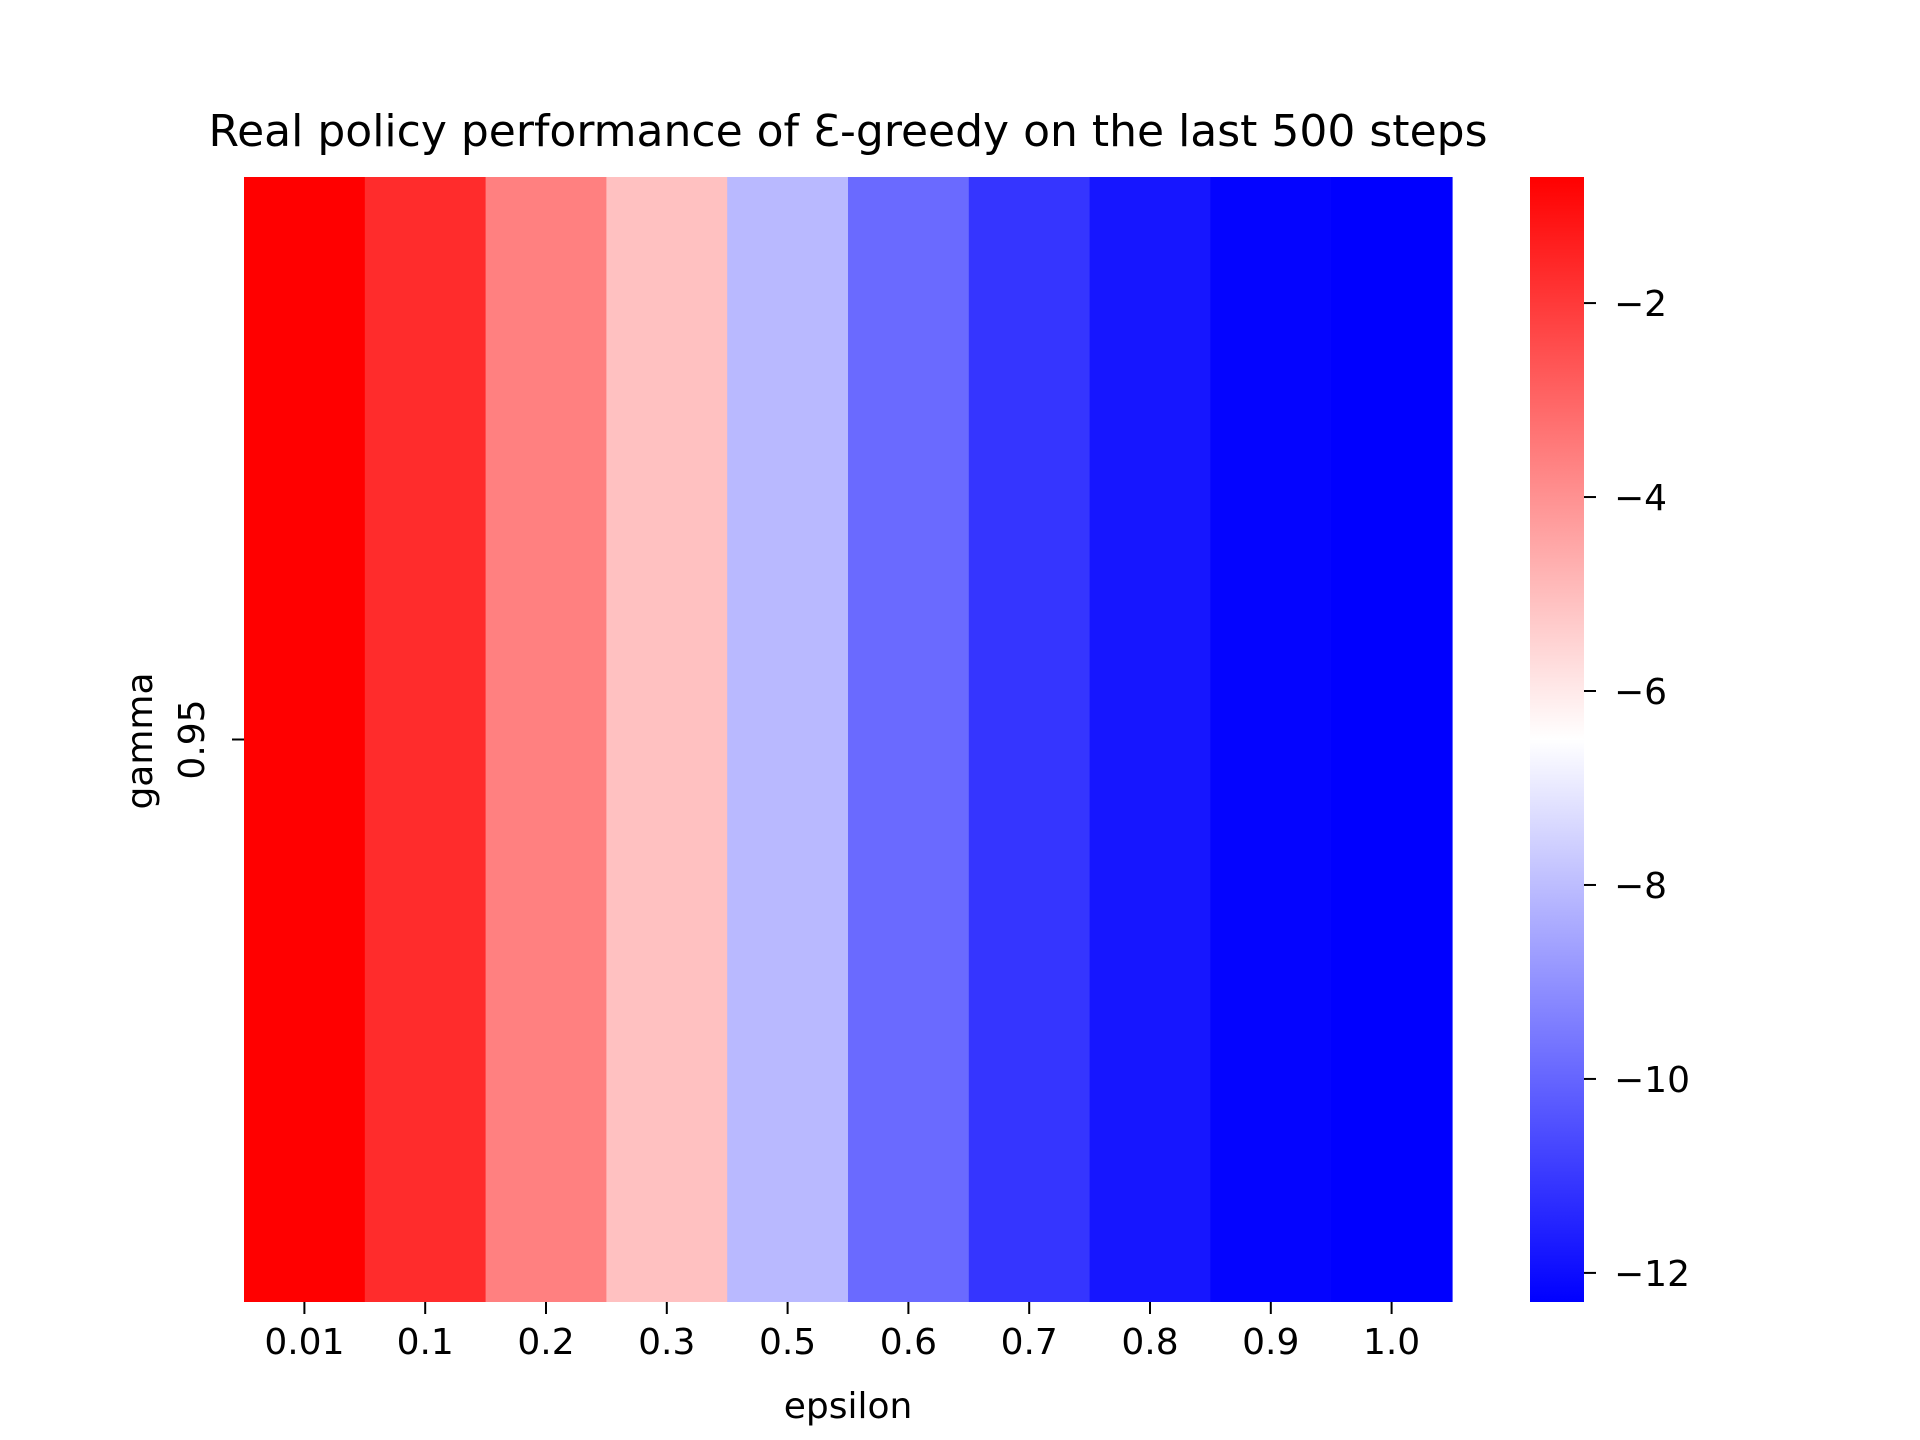  I want to click on y-axis-label: gamma, so click(140, 740).